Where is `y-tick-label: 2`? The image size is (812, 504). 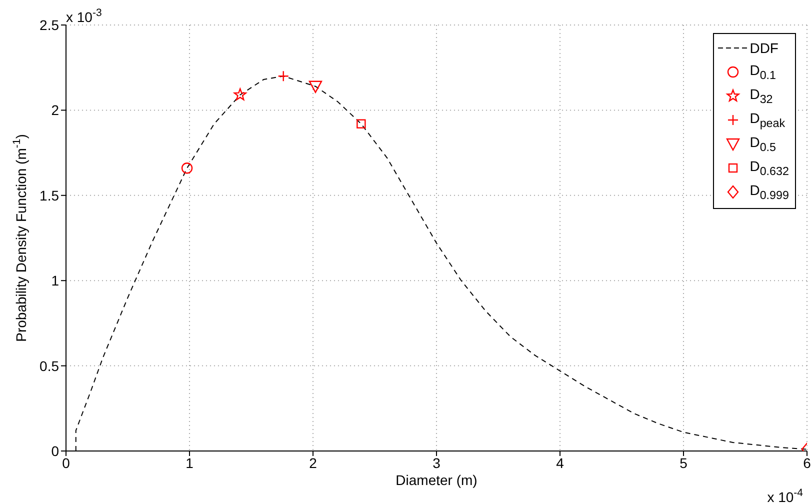
y-tick-label: 2 is located at coordinates (55, 110).